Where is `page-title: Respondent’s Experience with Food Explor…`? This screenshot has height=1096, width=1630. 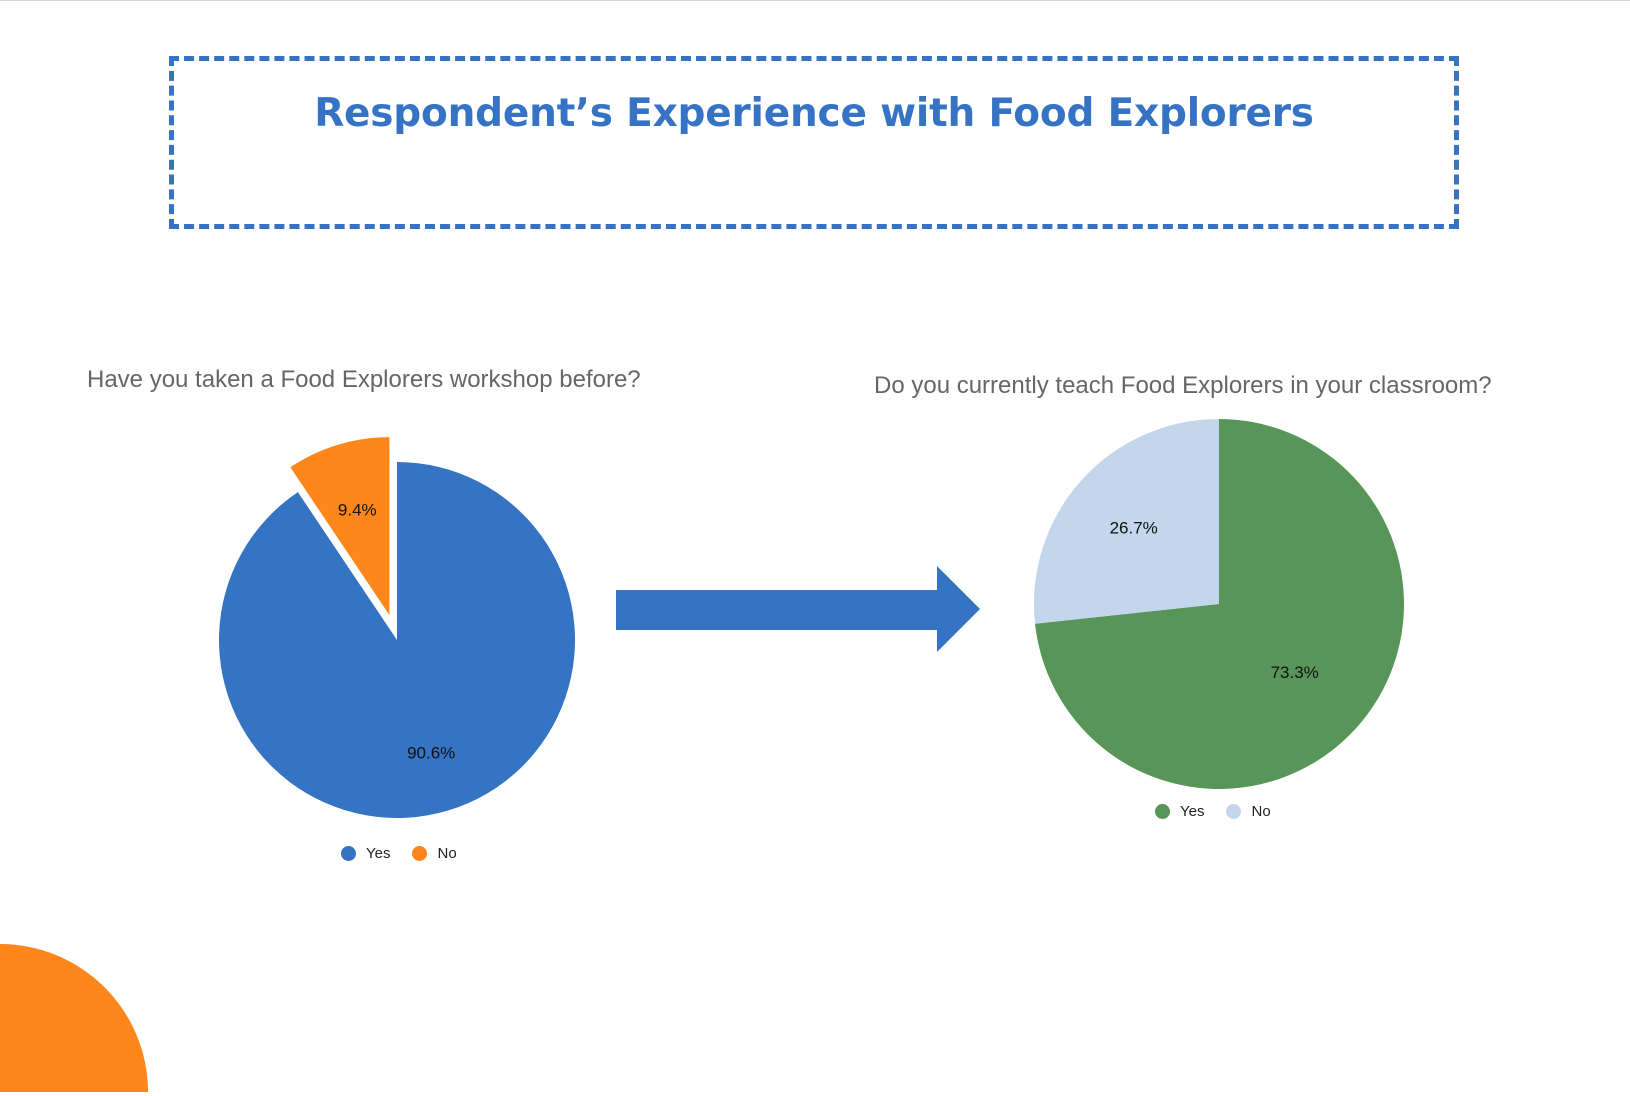
page-title: Respondent’s Experience with Food Explor… is located at coordinates (814, 113).